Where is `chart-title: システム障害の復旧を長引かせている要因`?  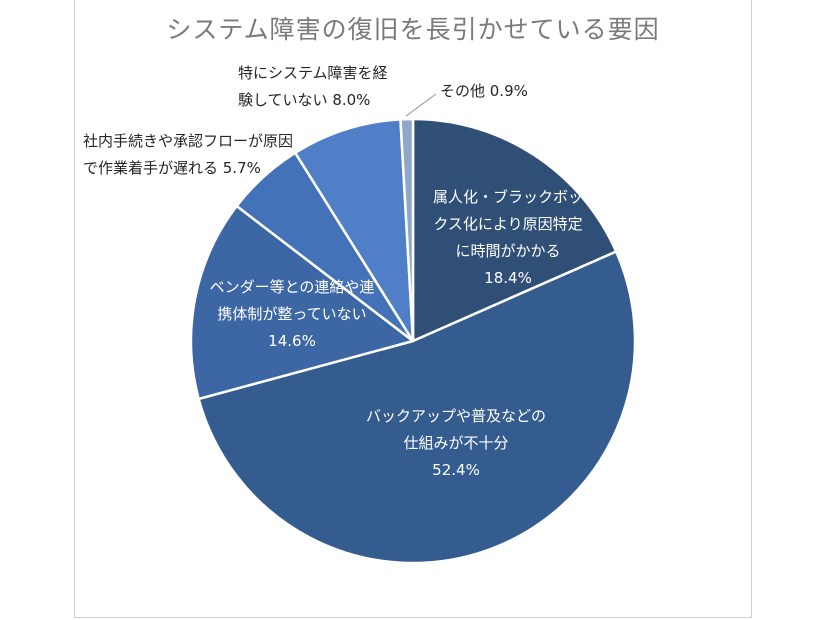
chart-title: システム障害の復旧を長引かせている要因 is located at coordinates (413, 29).